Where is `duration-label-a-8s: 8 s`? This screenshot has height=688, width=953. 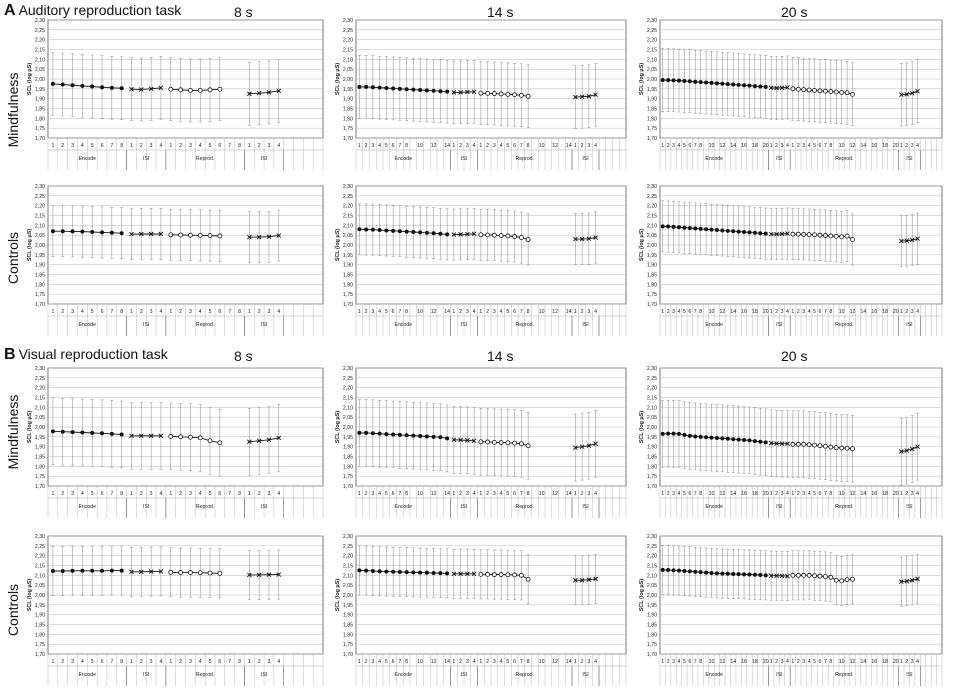 duration-label-a-8s: 8 s is located at coordinates (243, 12).